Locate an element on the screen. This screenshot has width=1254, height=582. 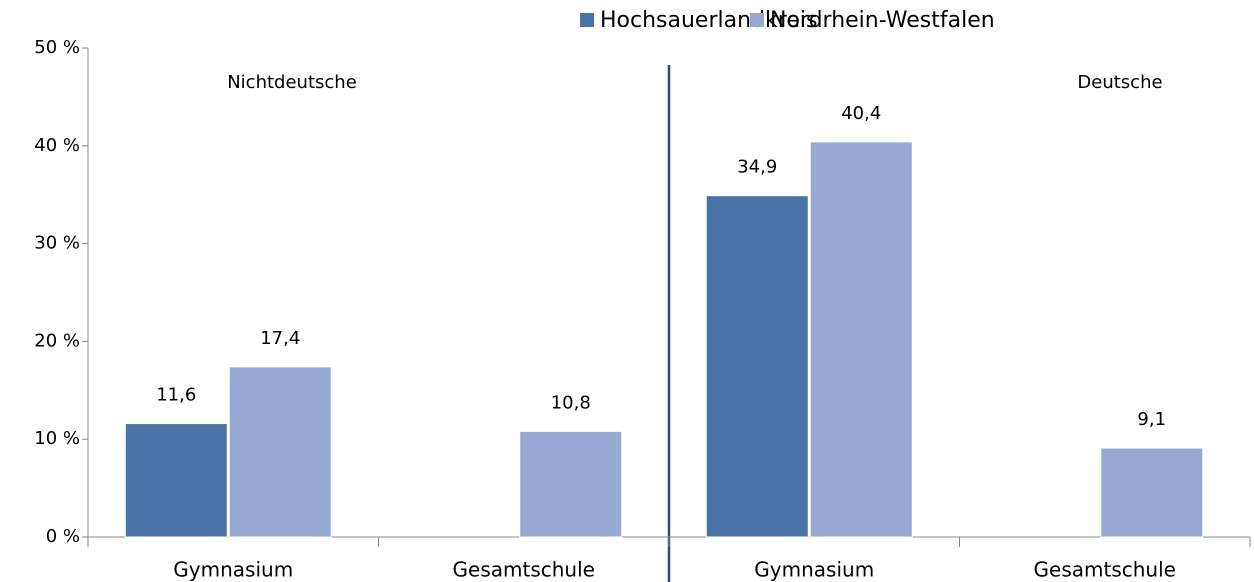
data-label: 11,6 is located at coordinates (176, 395).